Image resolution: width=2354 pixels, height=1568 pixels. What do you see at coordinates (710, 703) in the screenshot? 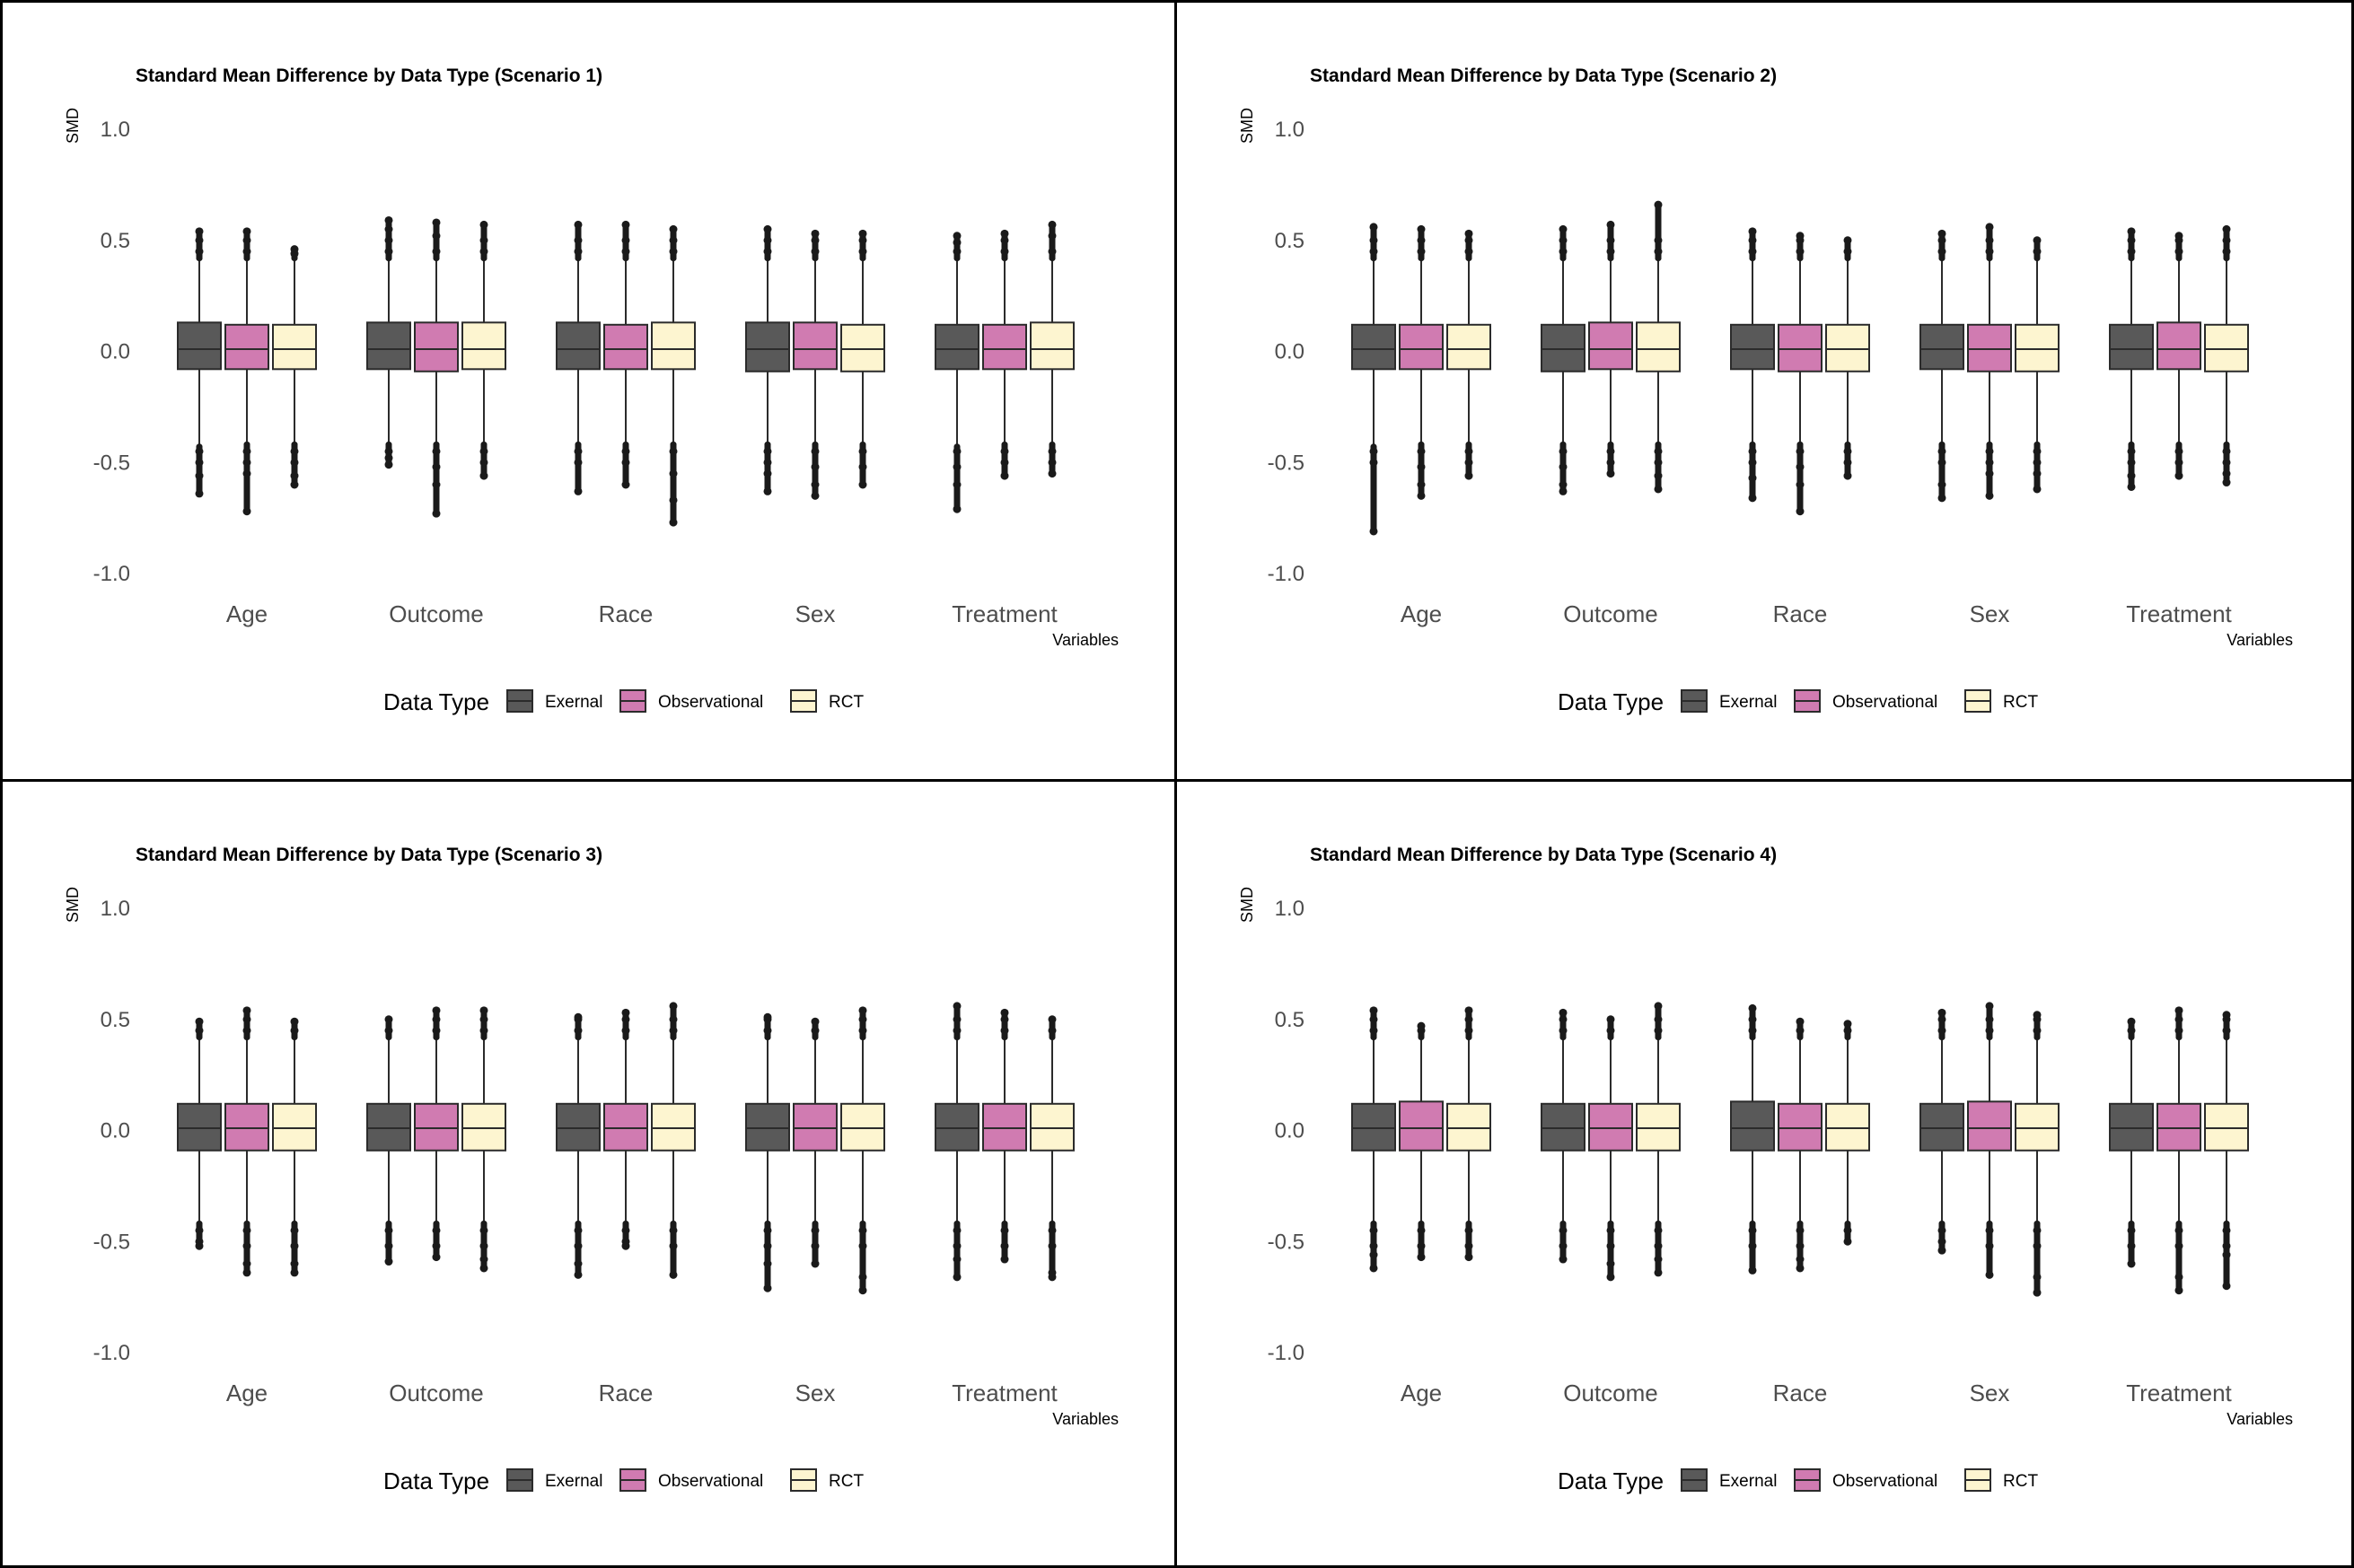
I see `legend-label: Observational` at bounding box center [710, 703].